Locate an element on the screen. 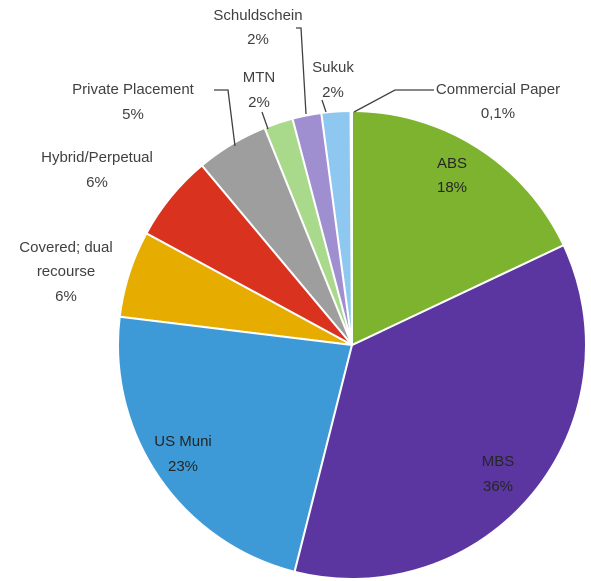 This screenshot has height=581, width=591. pie-slice is located at coordinates (458, 228).